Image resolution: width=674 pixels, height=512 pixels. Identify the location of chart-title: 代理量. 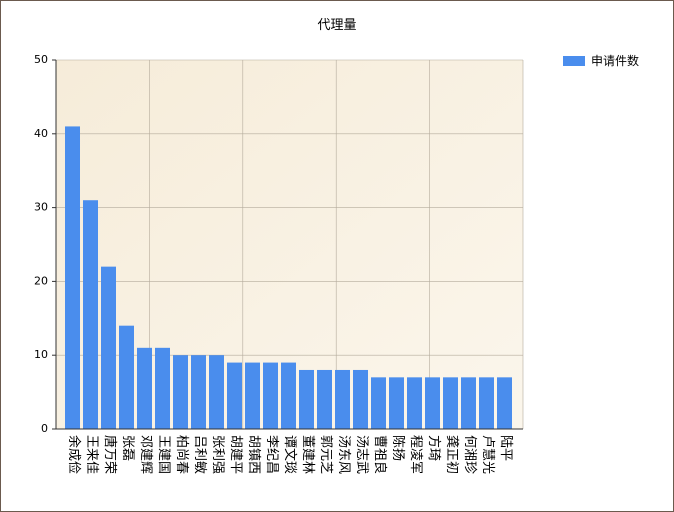
(337, 25).